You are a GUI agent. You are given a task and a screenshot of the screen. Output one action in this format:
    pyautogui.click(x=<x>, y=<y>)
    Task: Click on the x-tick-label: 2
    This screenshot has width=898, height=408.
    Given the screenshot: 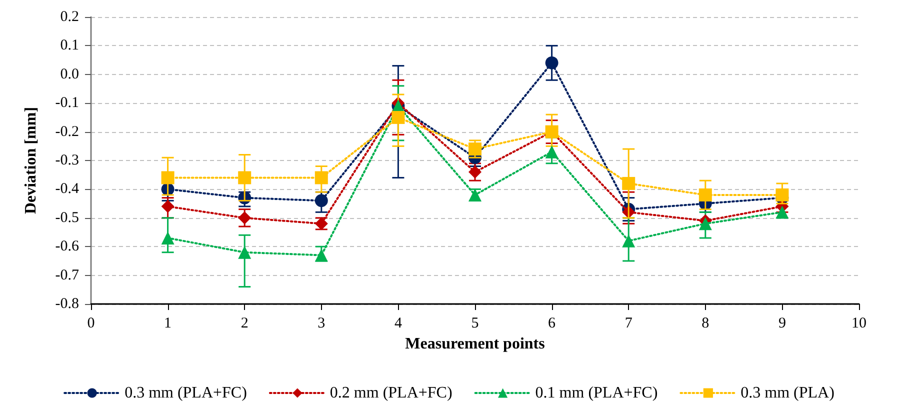 What is the action you would take?
    pyautogui.click(x=244, y=324)
    